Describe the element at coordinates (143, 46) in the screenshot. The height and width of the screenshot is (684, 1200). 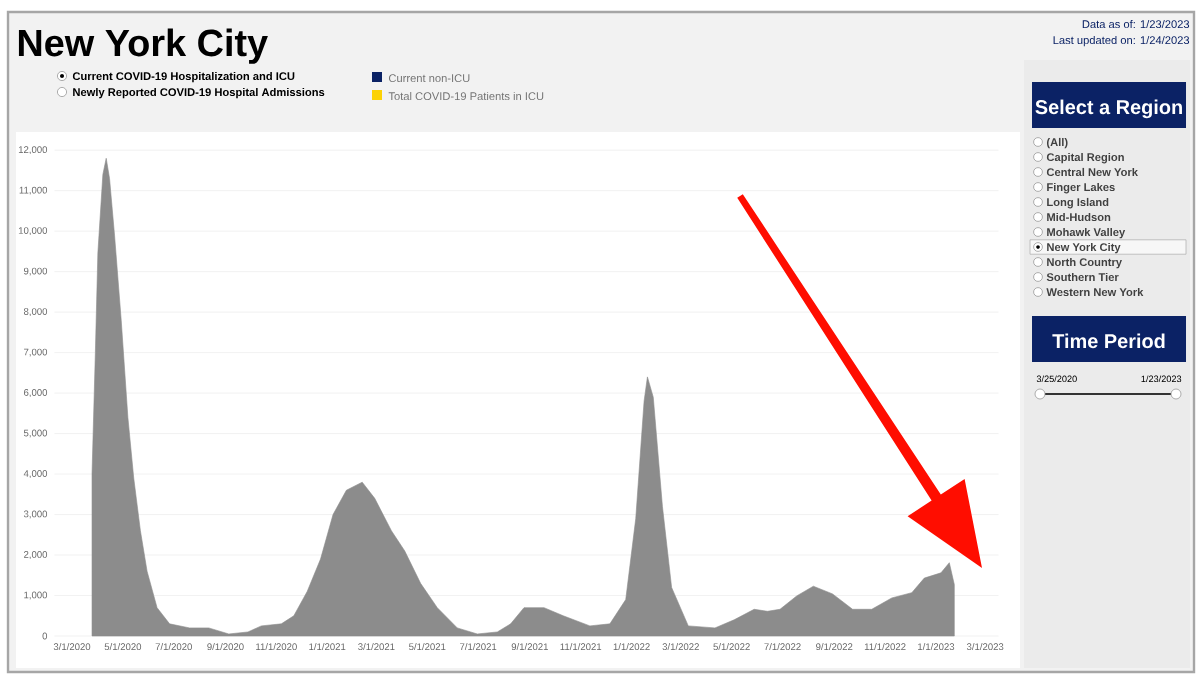
I see `chart-title: New York City` at that location.